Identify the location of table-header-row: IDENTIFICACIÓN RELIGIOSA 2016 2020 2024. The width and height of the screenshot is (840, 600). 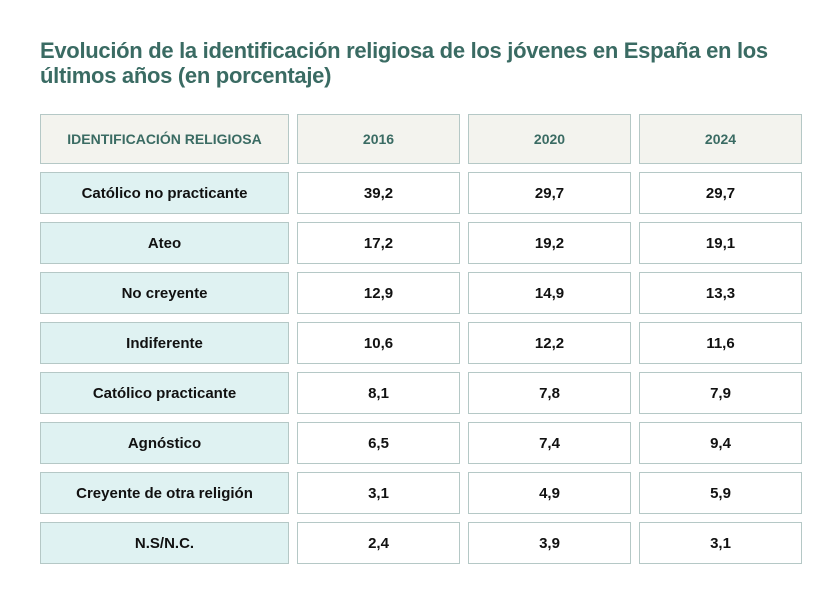
(421, 139).